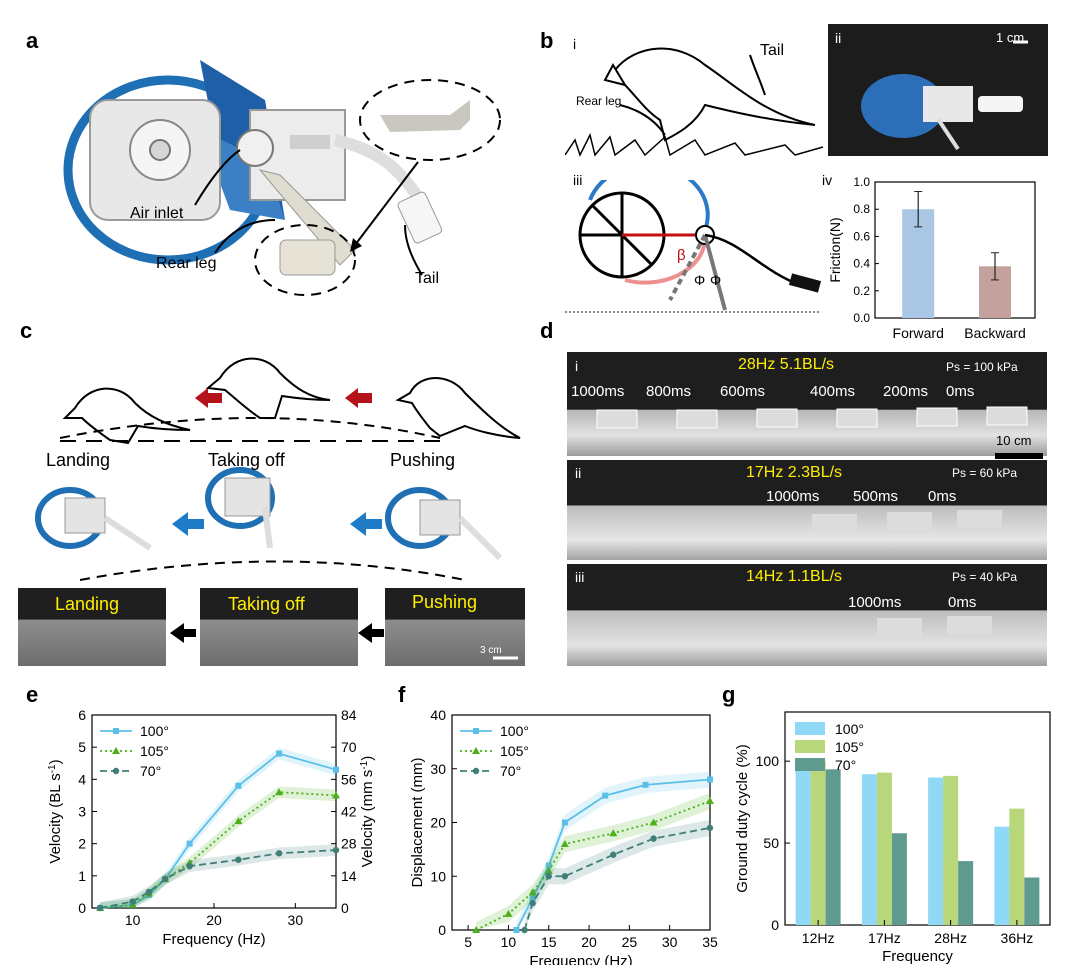 The image size is (1065, 969). What do you see at coordinates (578, 473) in the screenshot?
I see `d-row-ii-roman: ii` at bounding box center [578, 473].